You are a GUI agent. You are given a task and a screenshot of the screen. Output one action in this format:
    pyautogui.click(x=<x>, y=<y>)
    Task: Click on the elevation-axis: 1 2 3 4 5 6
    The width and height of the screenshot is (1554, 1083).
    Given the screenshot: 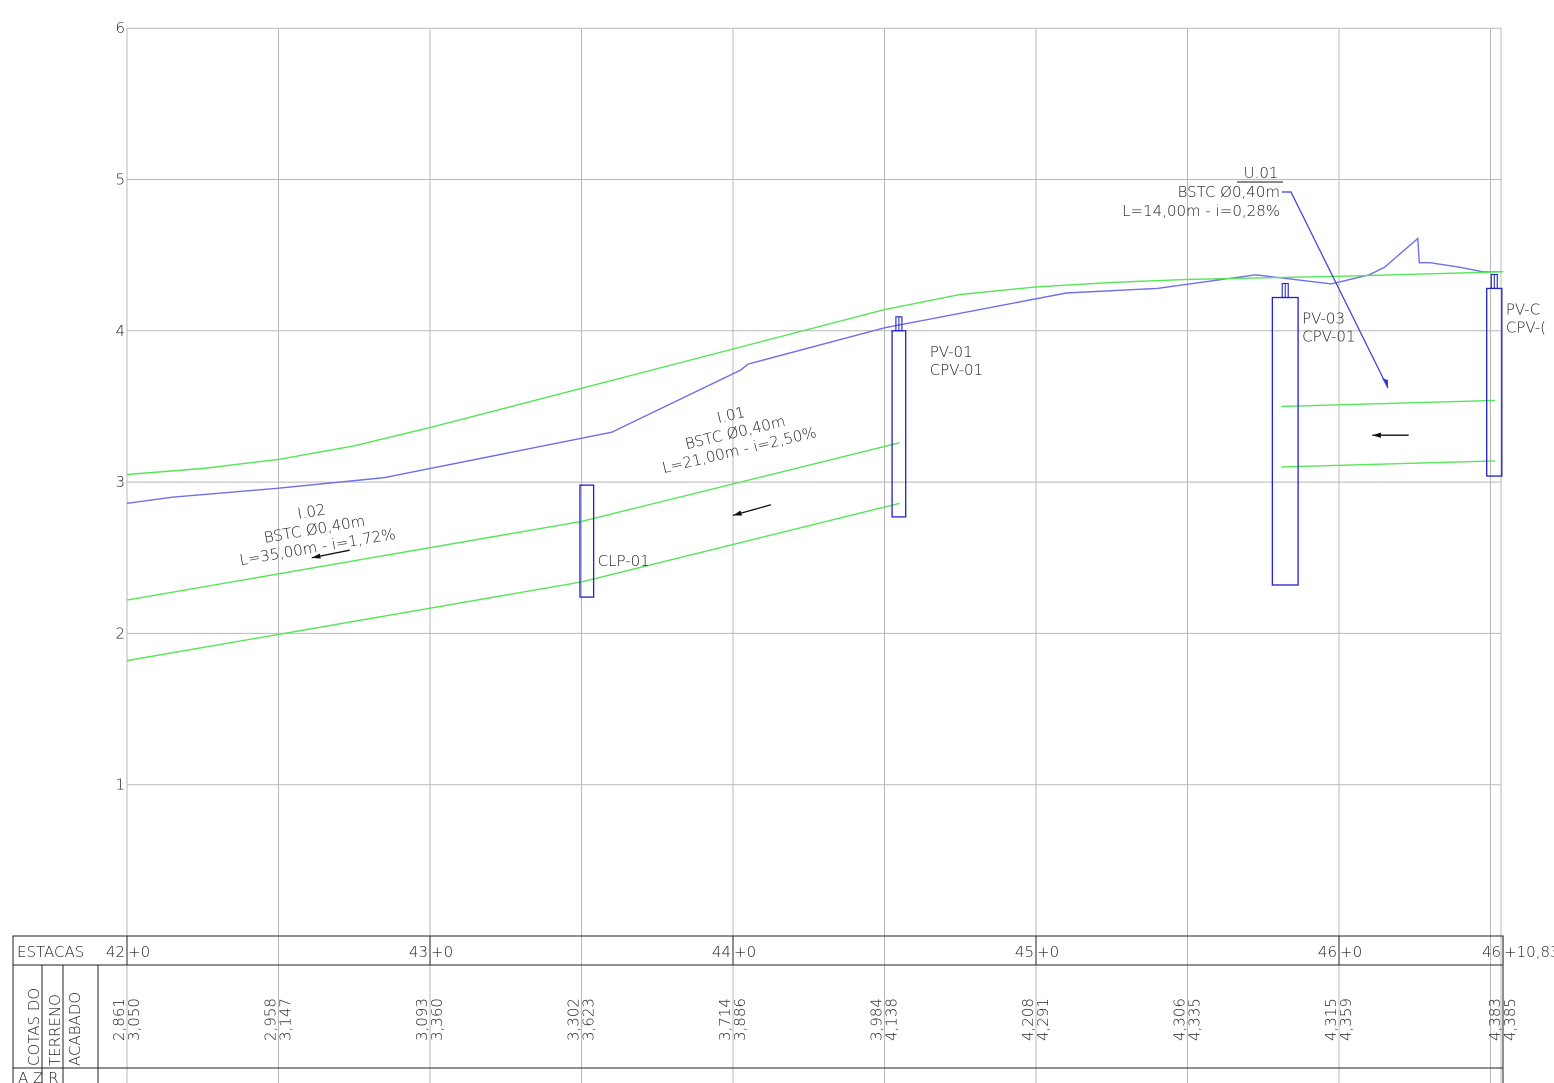 What is the action you would take?
    pyautogui.click(x=120, y=406)
    